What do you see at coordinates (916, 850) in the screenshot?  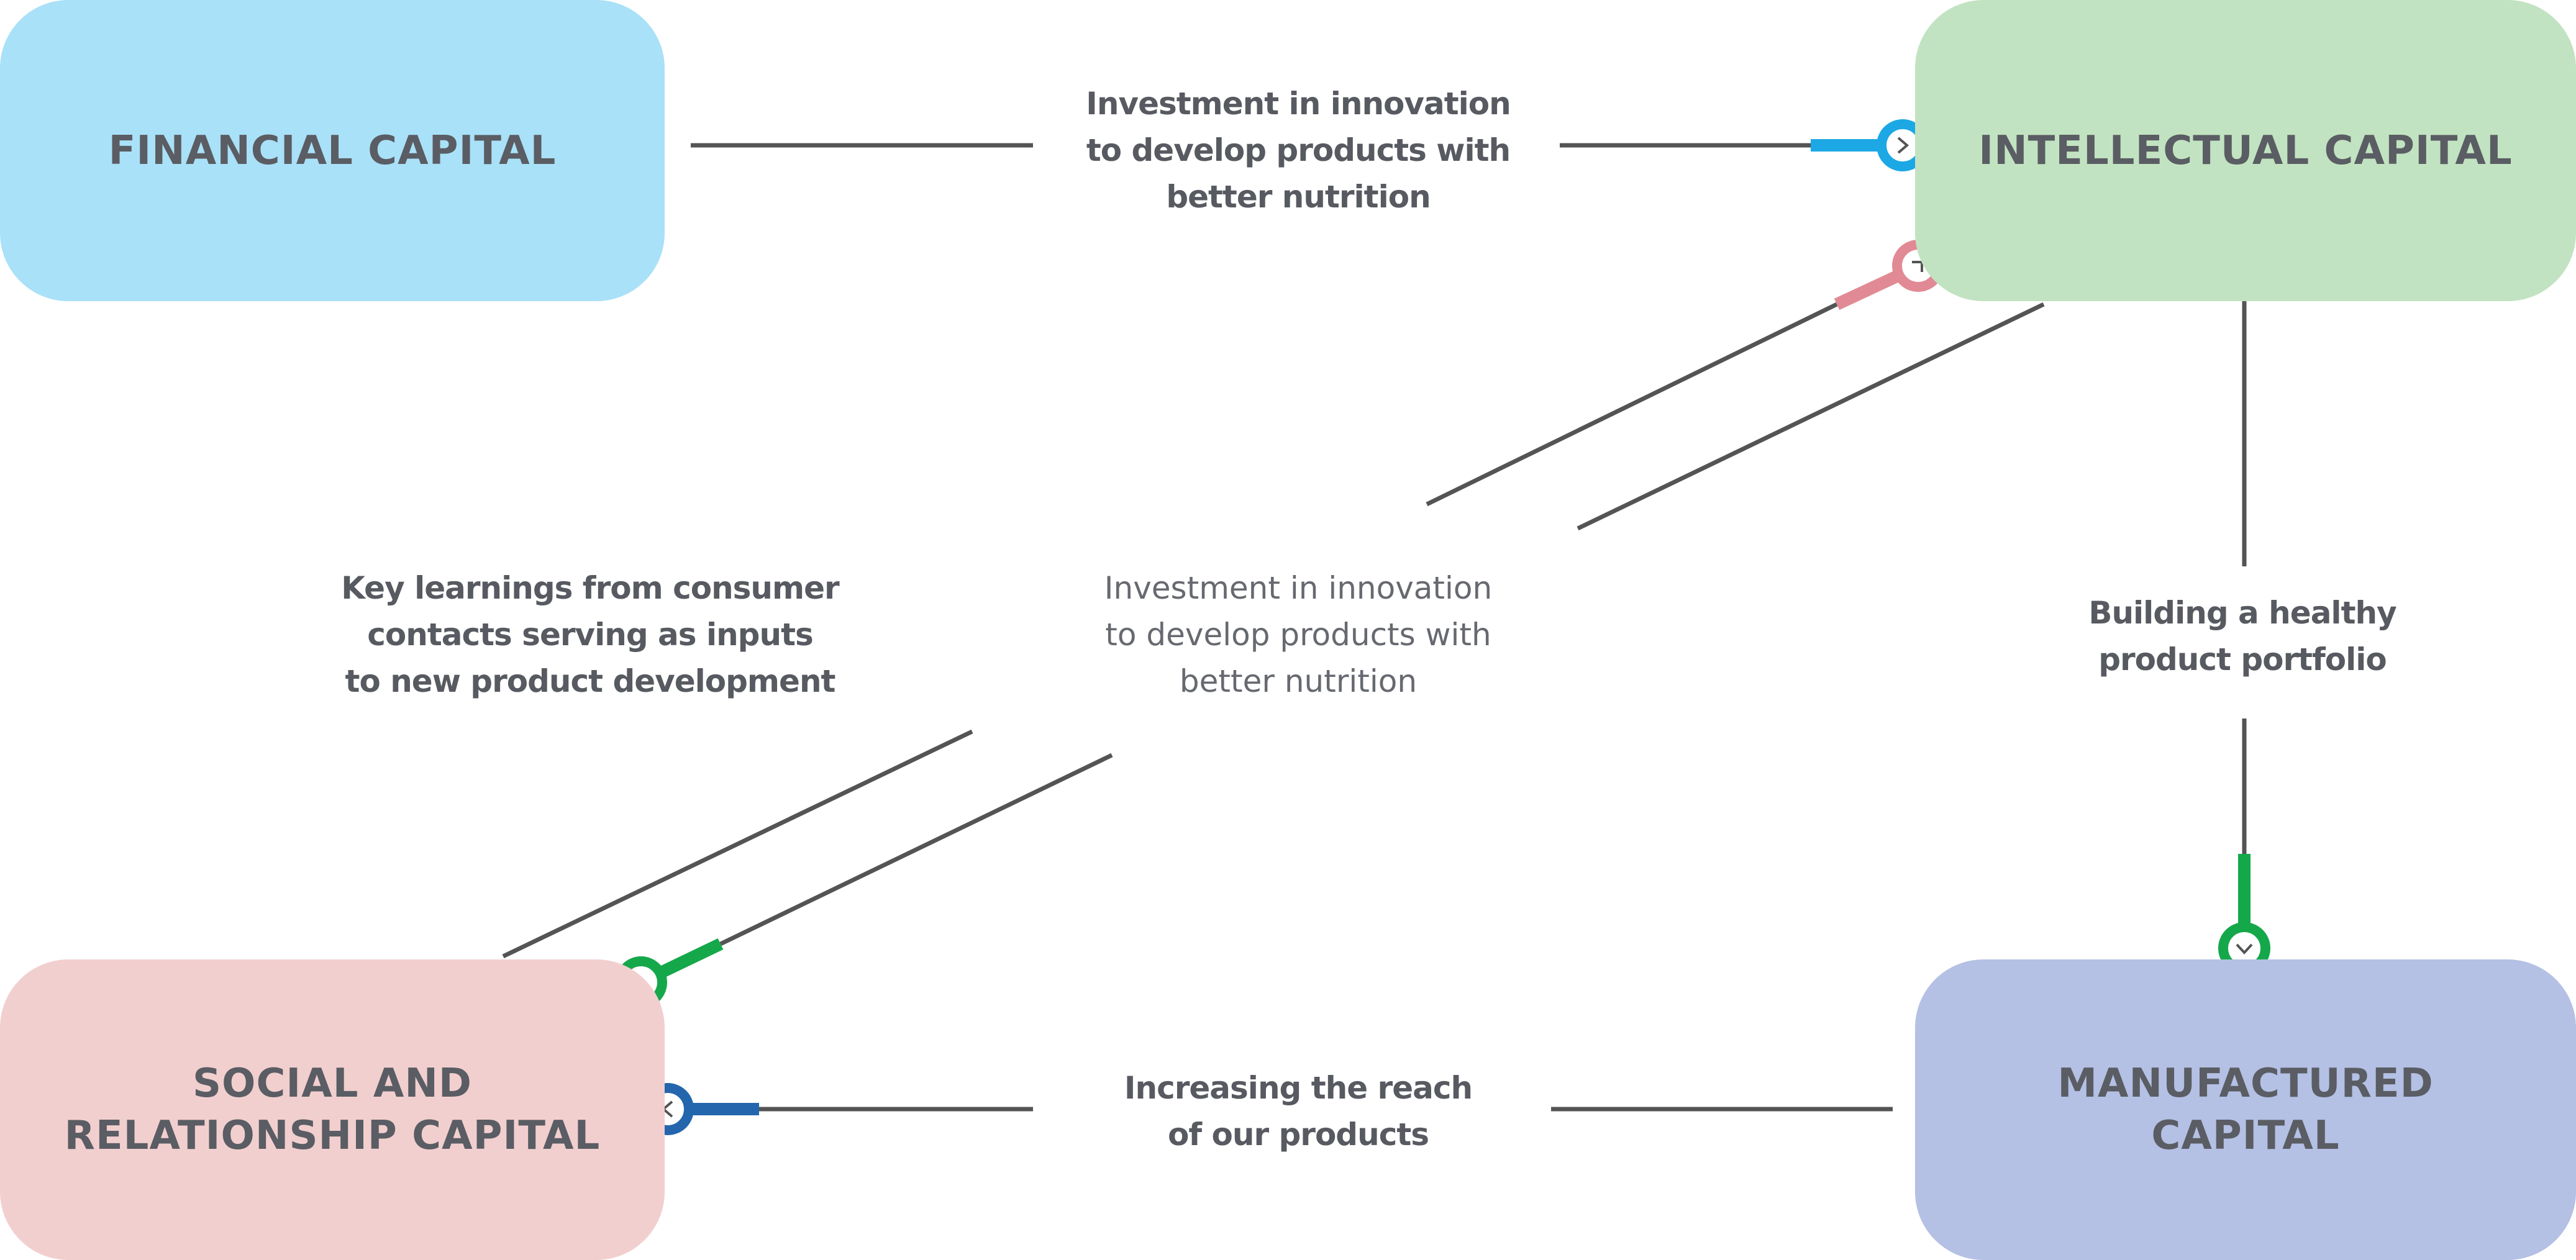 I see `connector-diag-center-to-social` at bounding box center [916, 850].